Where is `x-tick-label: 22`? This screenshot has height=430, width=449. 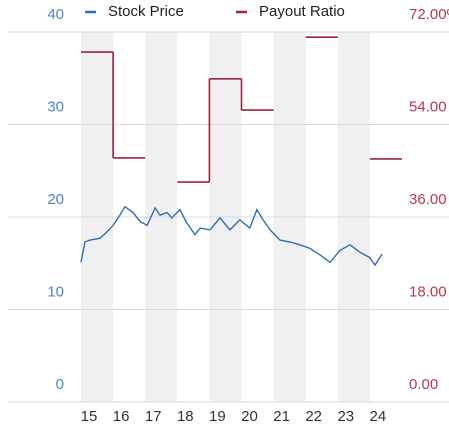 x-tick-label: 22 is located at coordinates (313, 416).